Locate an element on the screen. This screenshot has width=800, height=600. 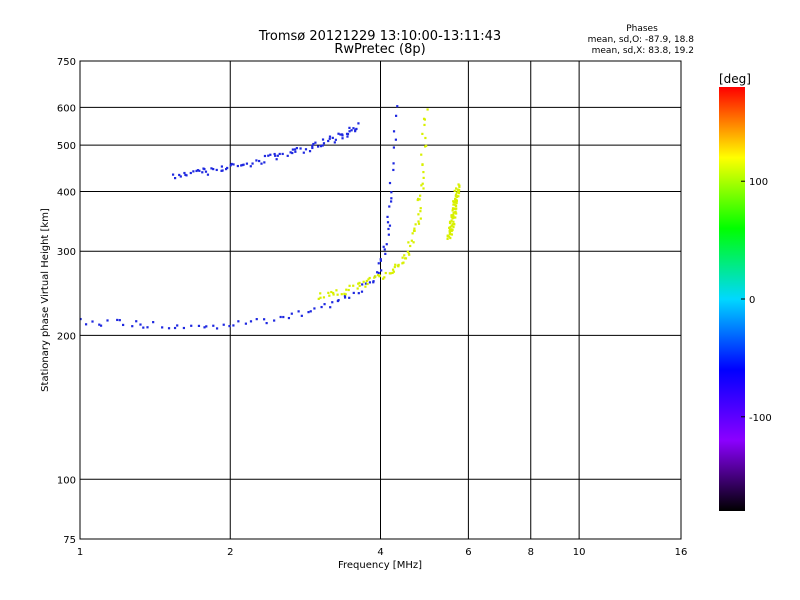
y-tick-label: 200 is located at coordinates (66, 336).